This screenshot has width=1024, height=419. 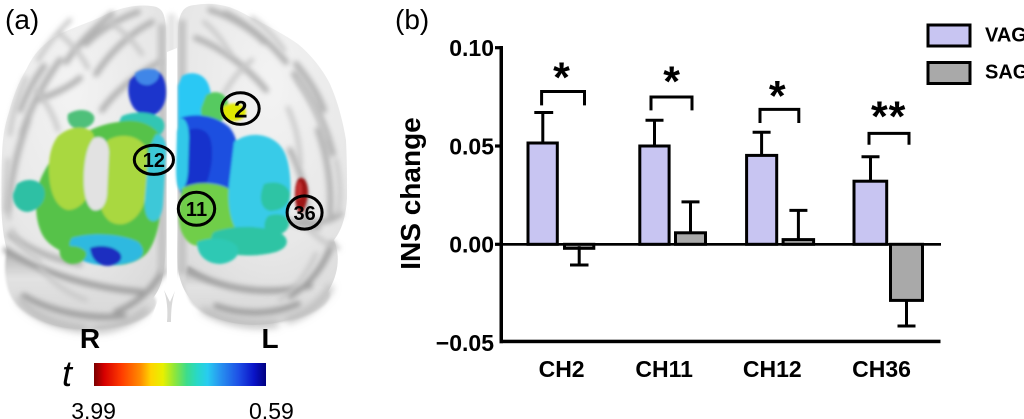 What do you see at coordinates (412, 19) in the screenshot?
I see `svg-text: (b)` at bounding box center [412, 19].